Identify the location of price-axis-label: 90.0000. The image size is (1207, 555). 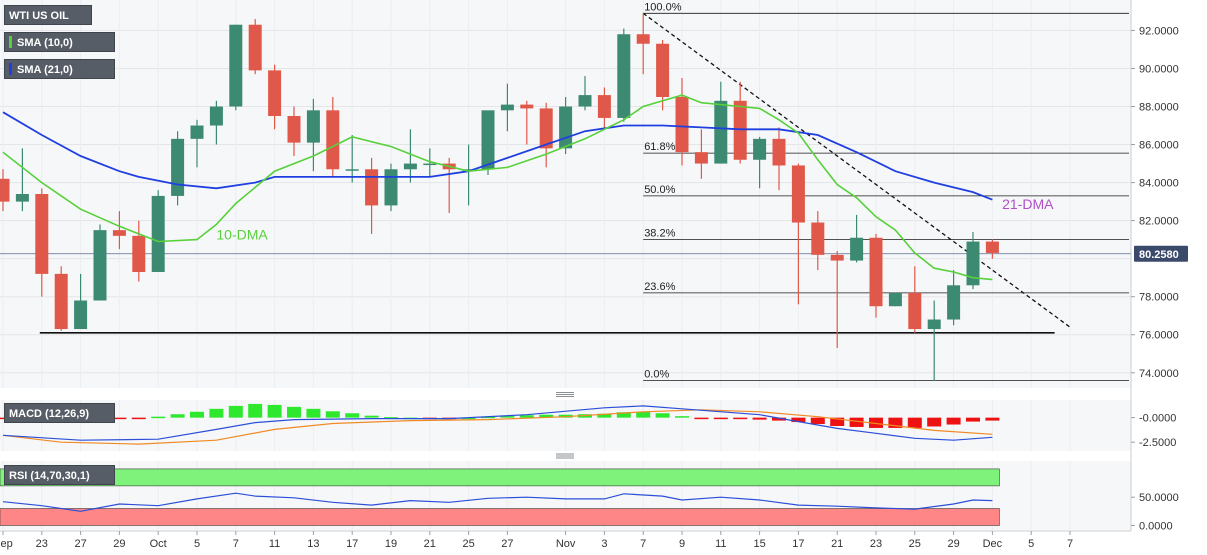
(1159, 69).